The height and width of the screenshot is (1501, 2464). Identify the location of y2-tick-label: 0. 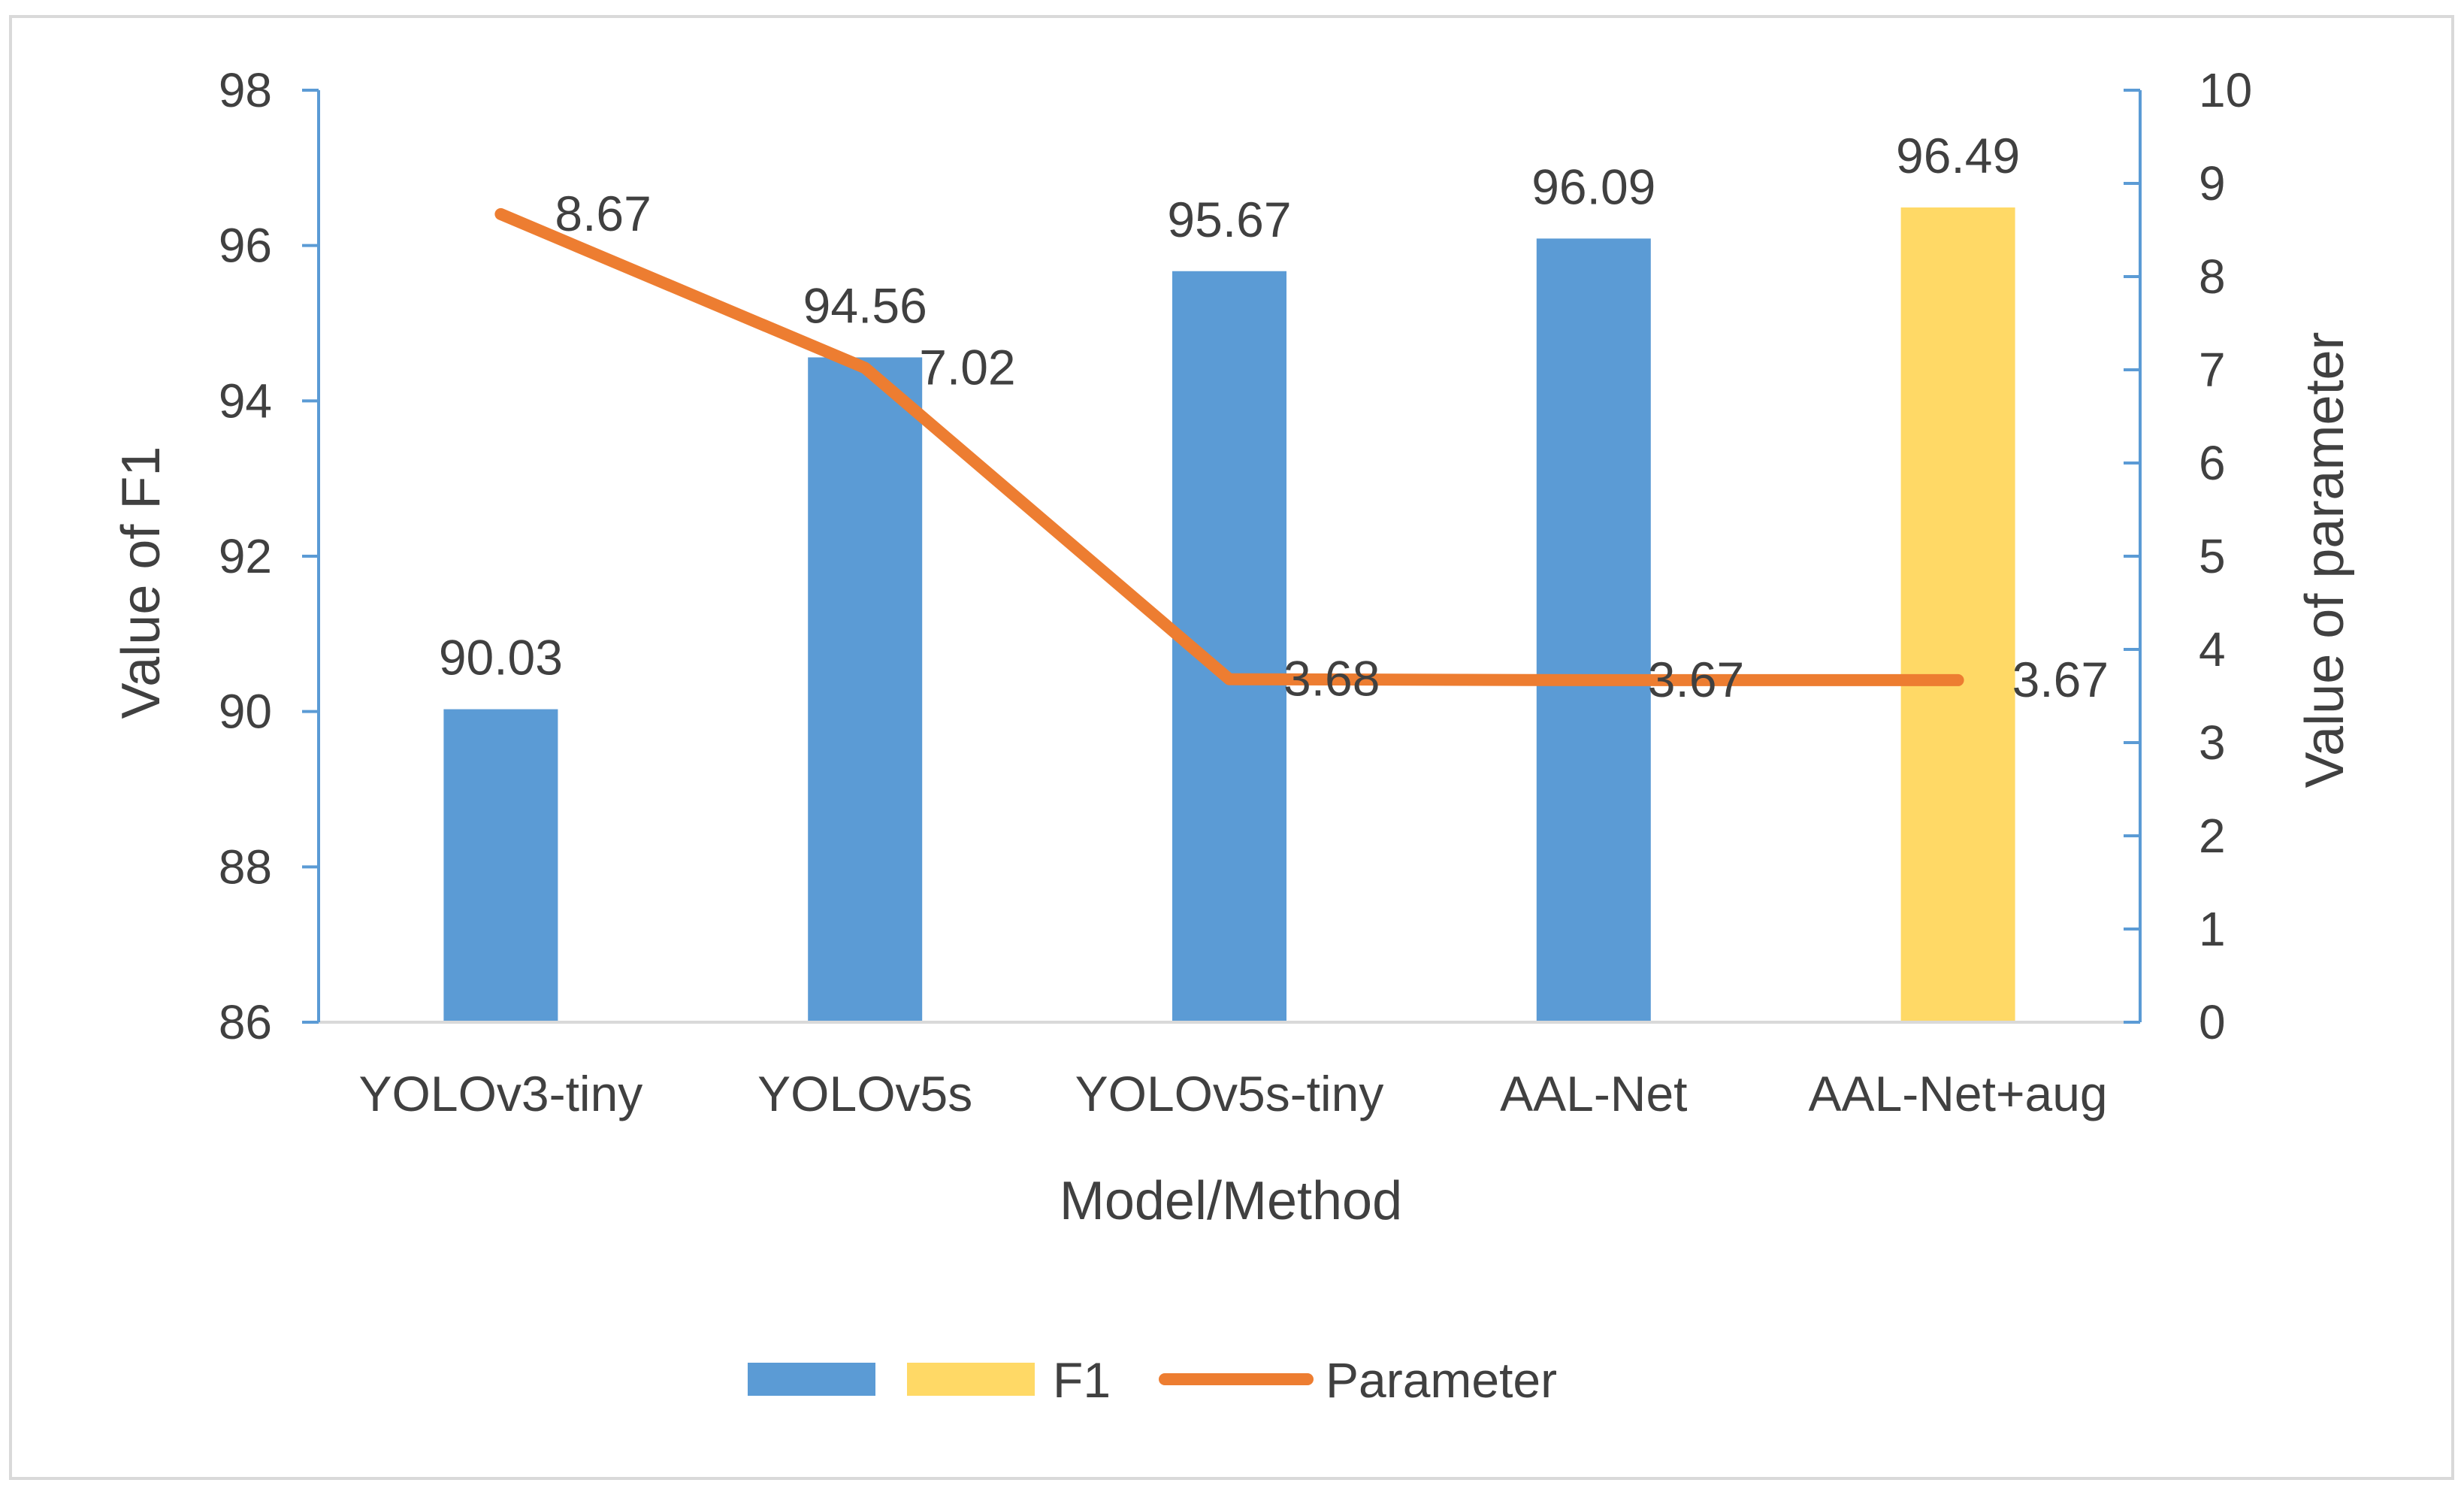
(2212, 1022).